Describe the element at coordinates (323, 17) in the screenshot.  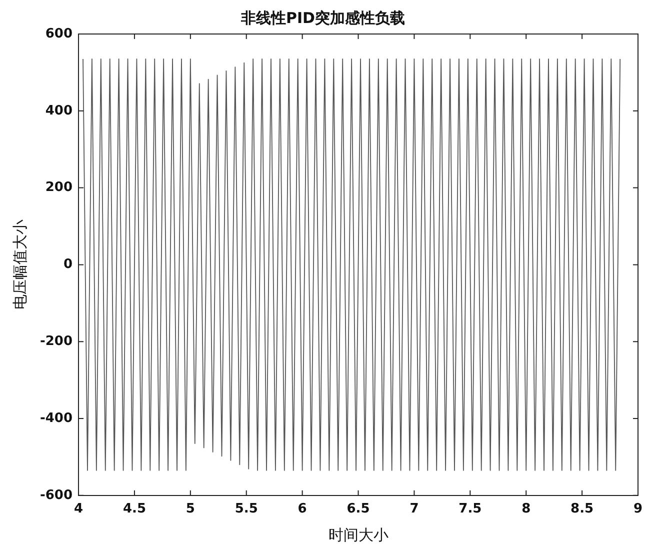
I see `chart-title: 非线性PID突加感性负载` at that location.